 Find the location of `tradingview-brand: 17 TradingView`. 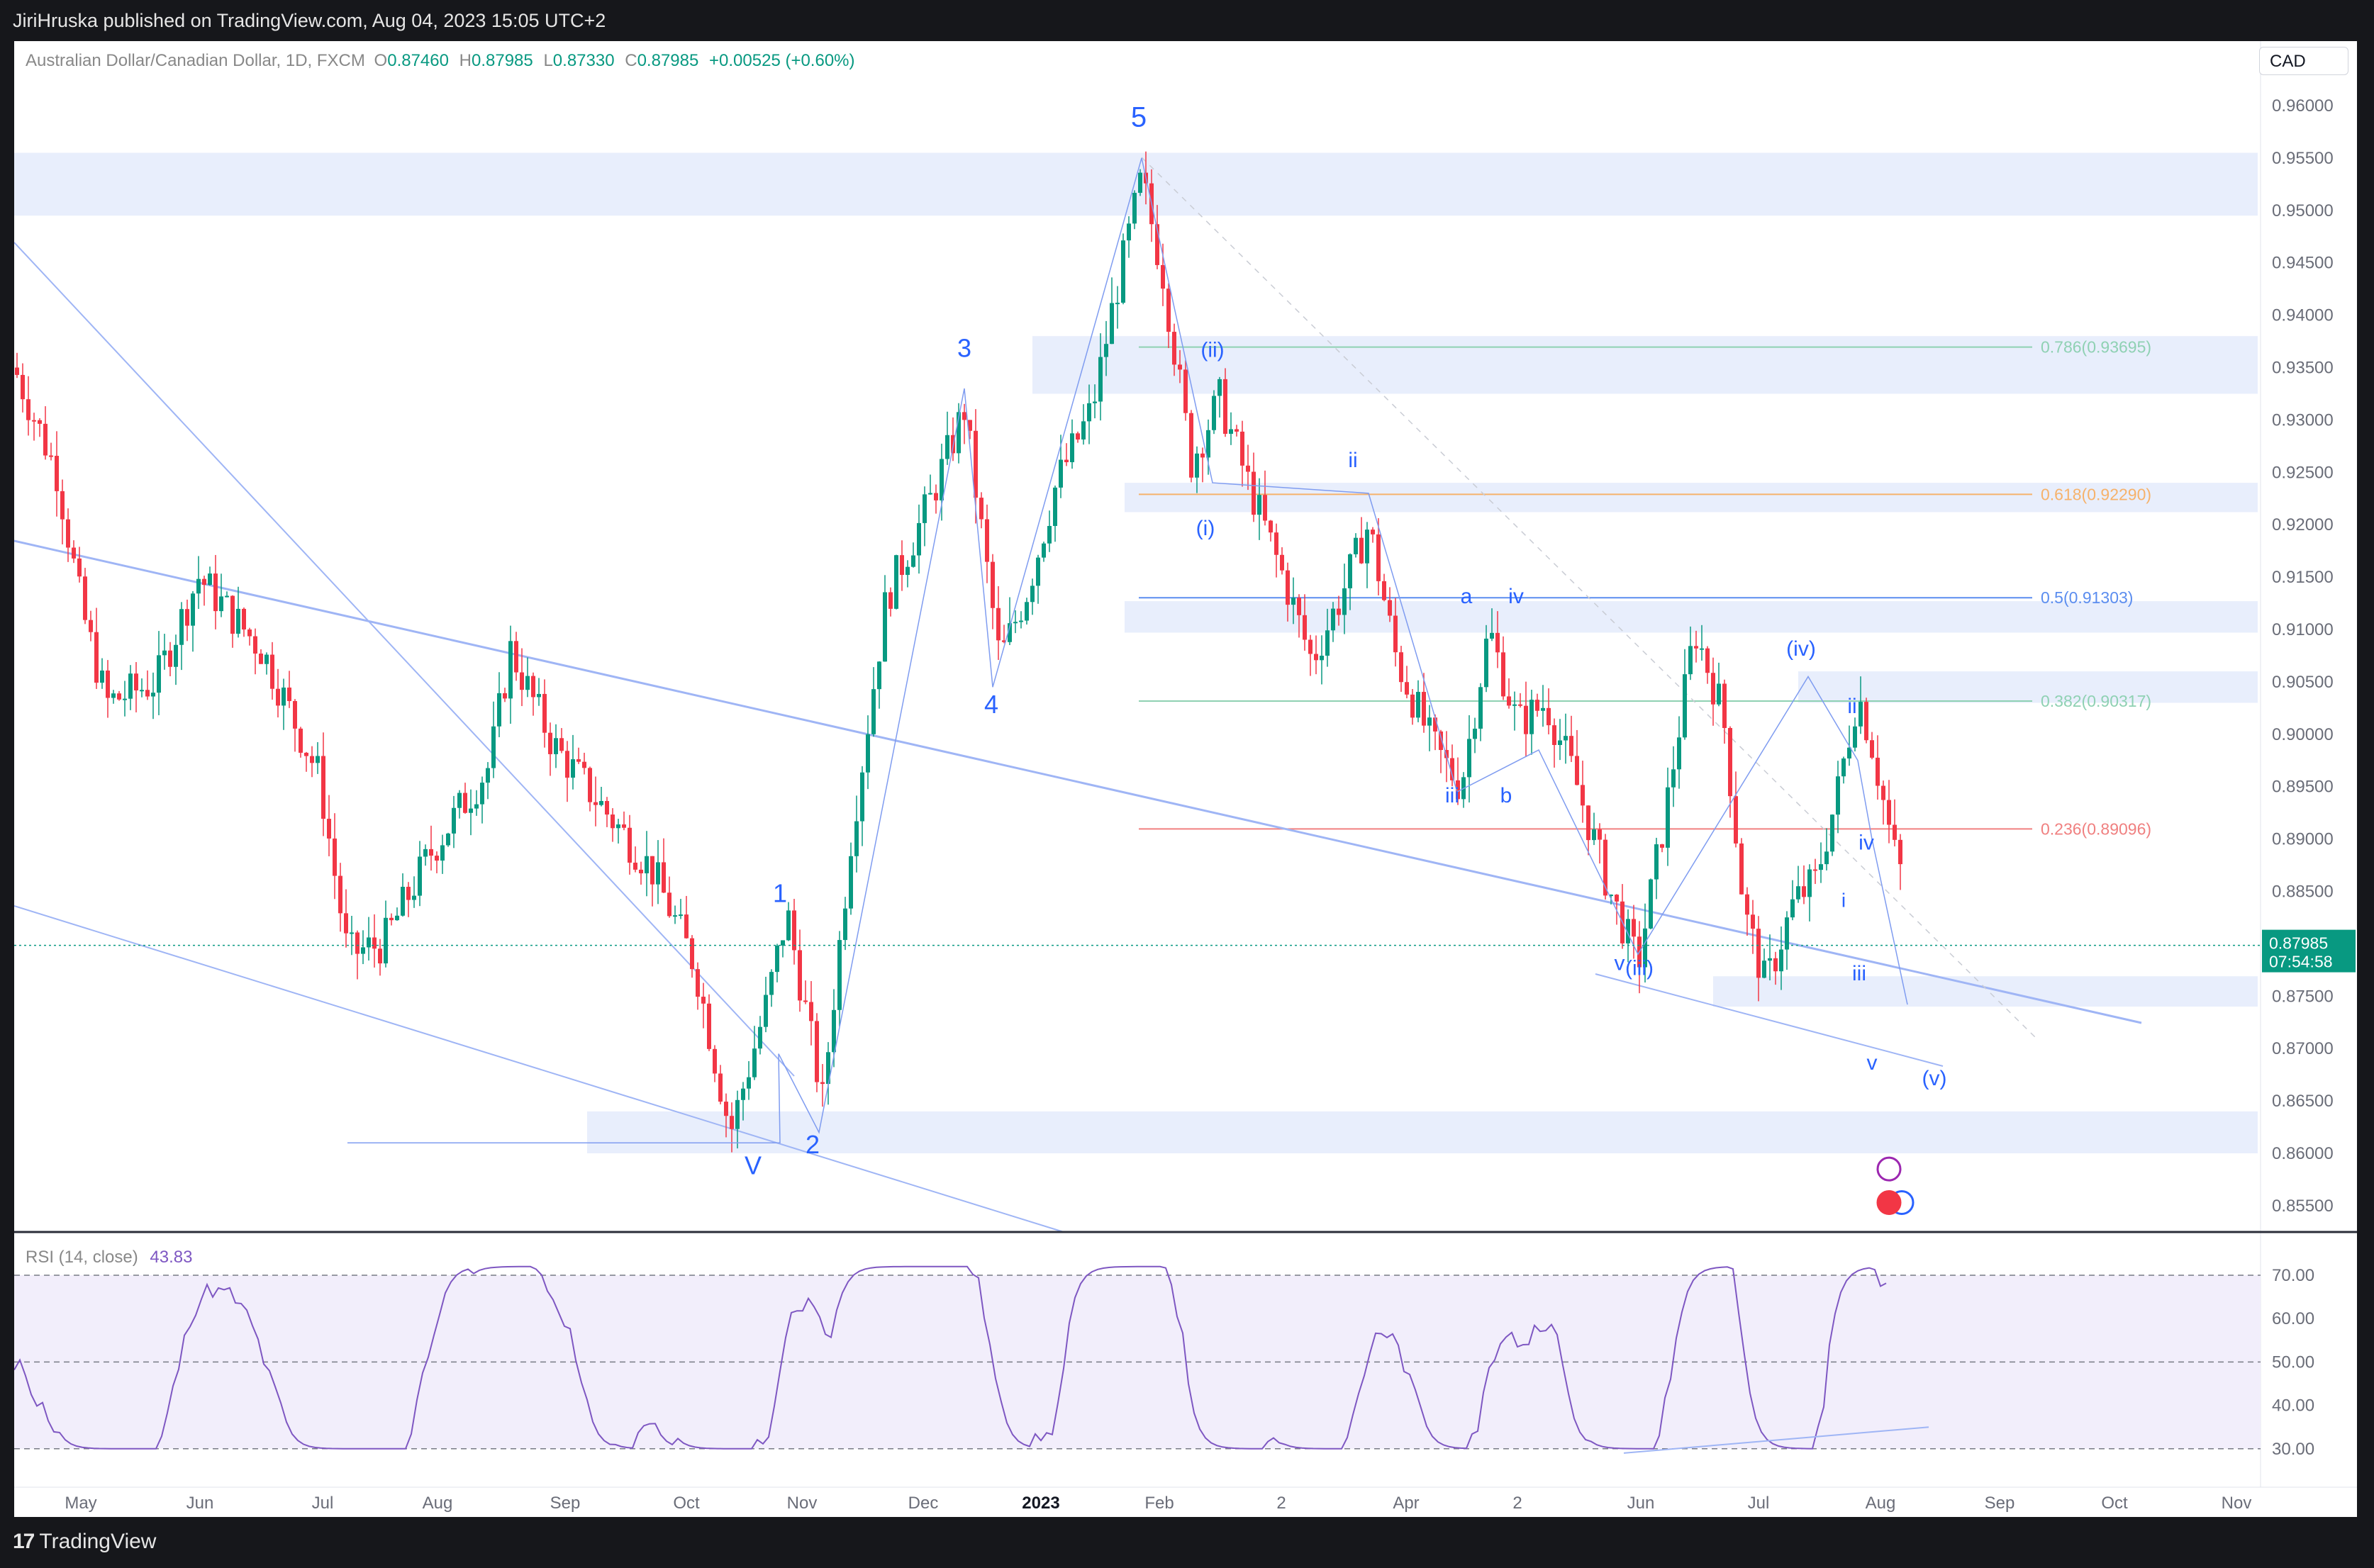

tradingview-brand: 17 TradingView is located at coordinates (84, 1542).